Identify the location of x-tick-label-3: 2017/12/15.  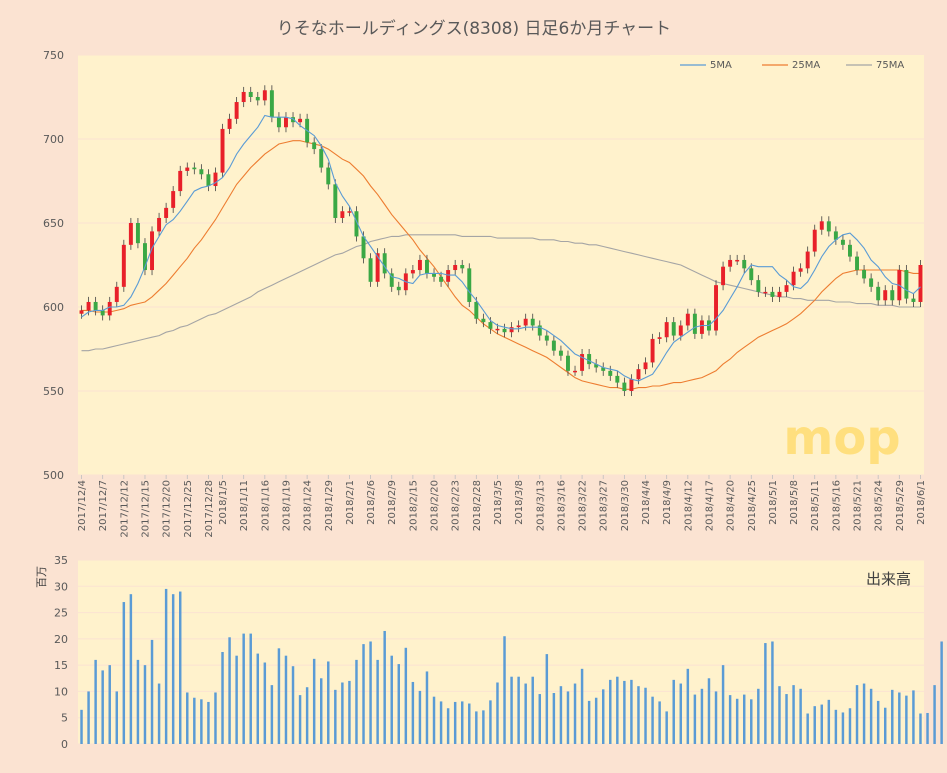
(146, 509).